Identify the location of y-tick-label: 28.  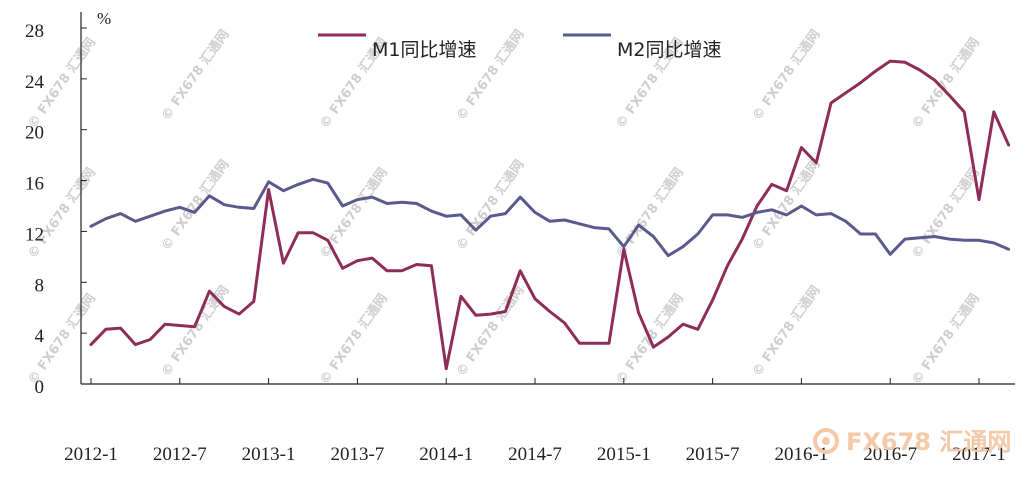
(34, 31).